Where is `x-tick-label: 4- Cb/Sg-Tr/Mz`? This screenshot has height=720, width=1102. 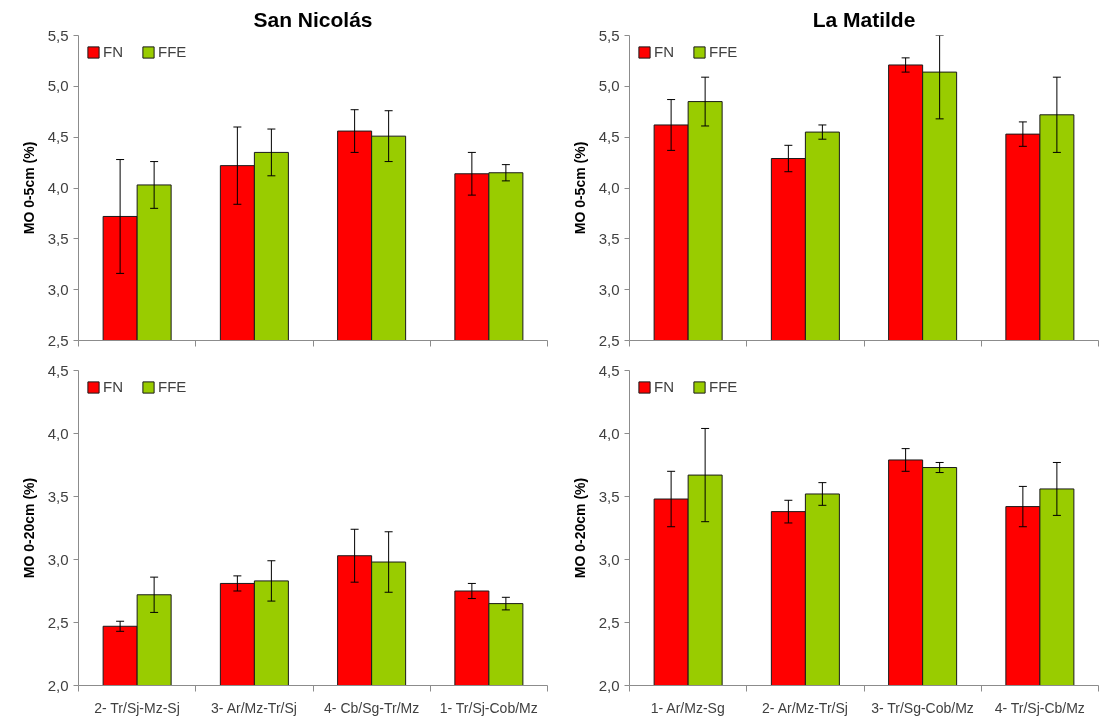 x-tick-label: 4- Cb/Sg-Tr/Mz is located at coordinates (372, 707).